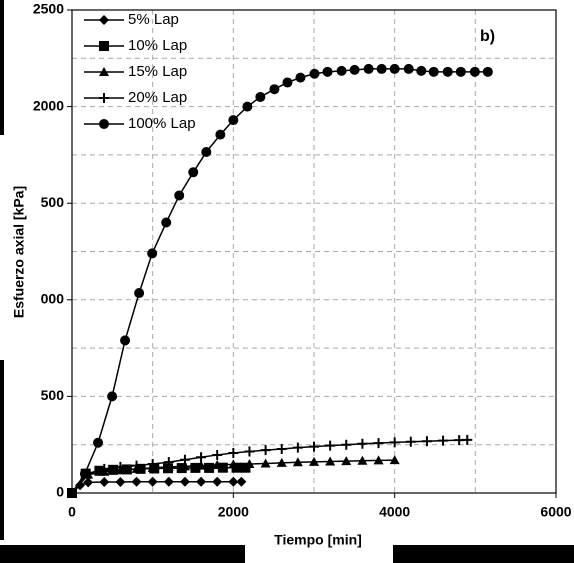  What do you see at coordinates (318, 540) in the screenshot?
I see `x-axis-label: Tiempo [min]` at bounding box center [318, 540].